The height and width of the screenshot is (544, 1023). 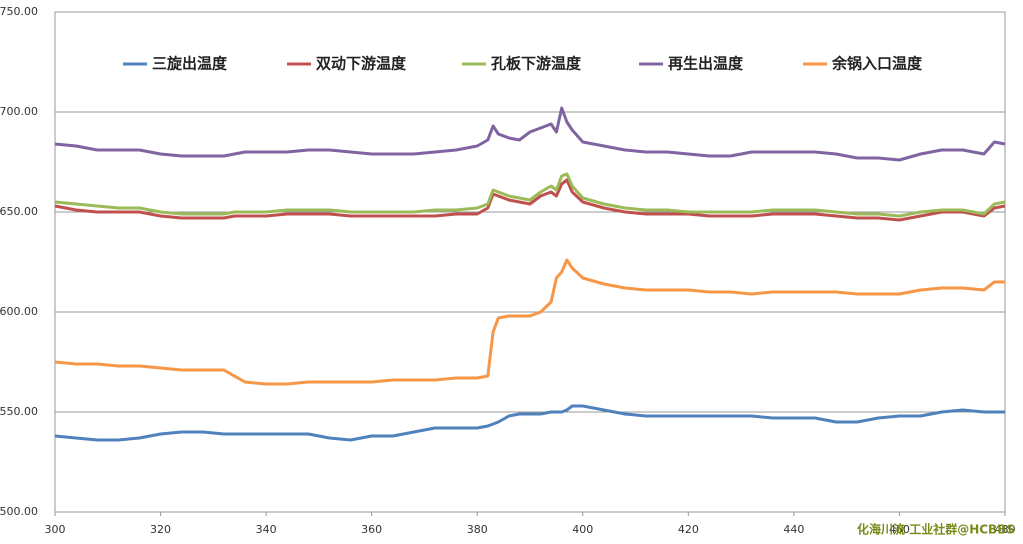 What do you see at coordinates (1005, 529) in the screenshot?
I see `x-tick-label: 480` at bounding box center [1005, 529].